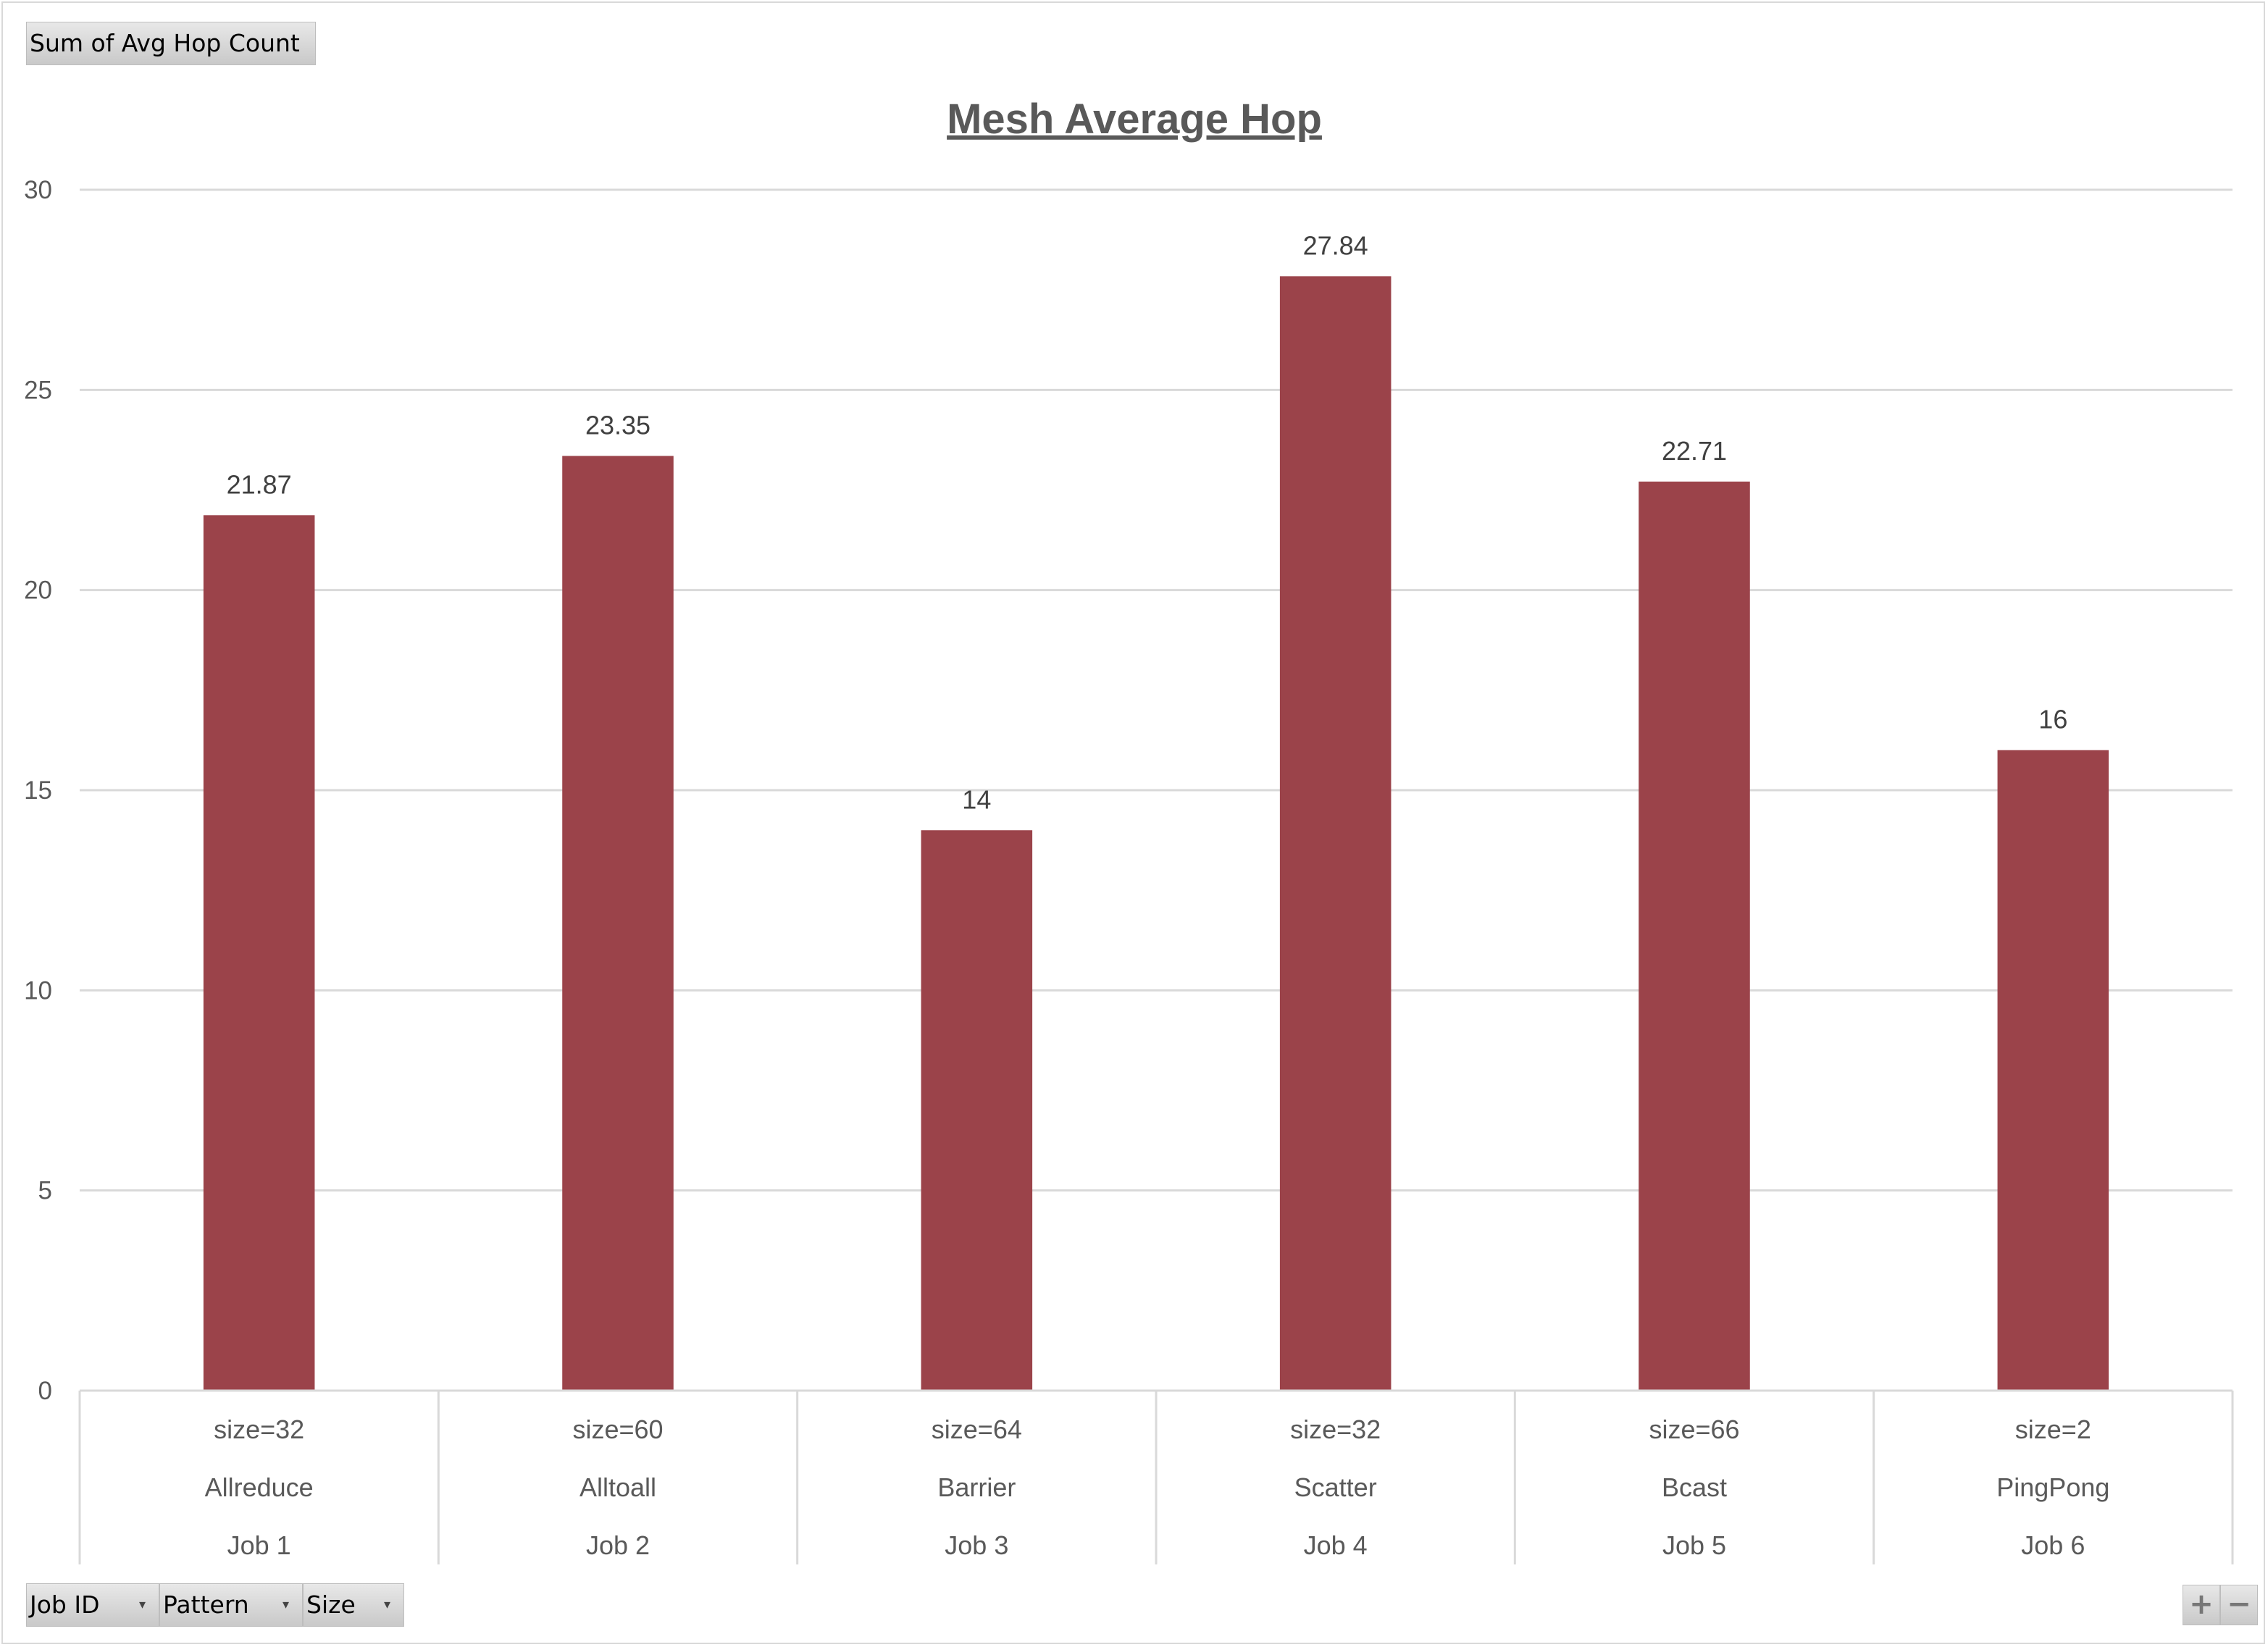 The width and height of the screenshot is (2268, 1647). What do you see at coordinates (331, 1605) in the screenshot?
I see `size-field-label: Size` at bounding box center [331, 1605].